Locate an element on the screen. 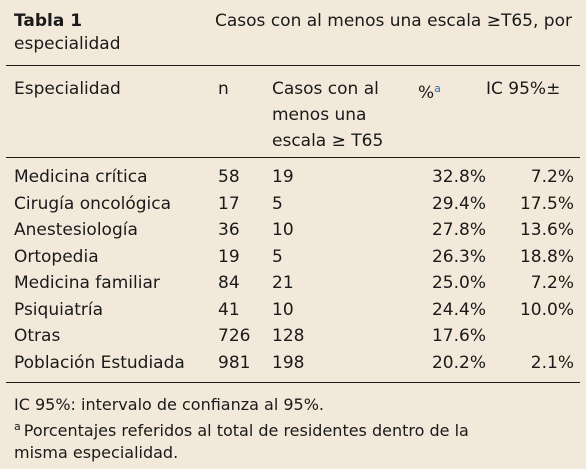 The image size is (586, 469). cell-specialty: Medicina crítica is located at coordinates (81, 177).